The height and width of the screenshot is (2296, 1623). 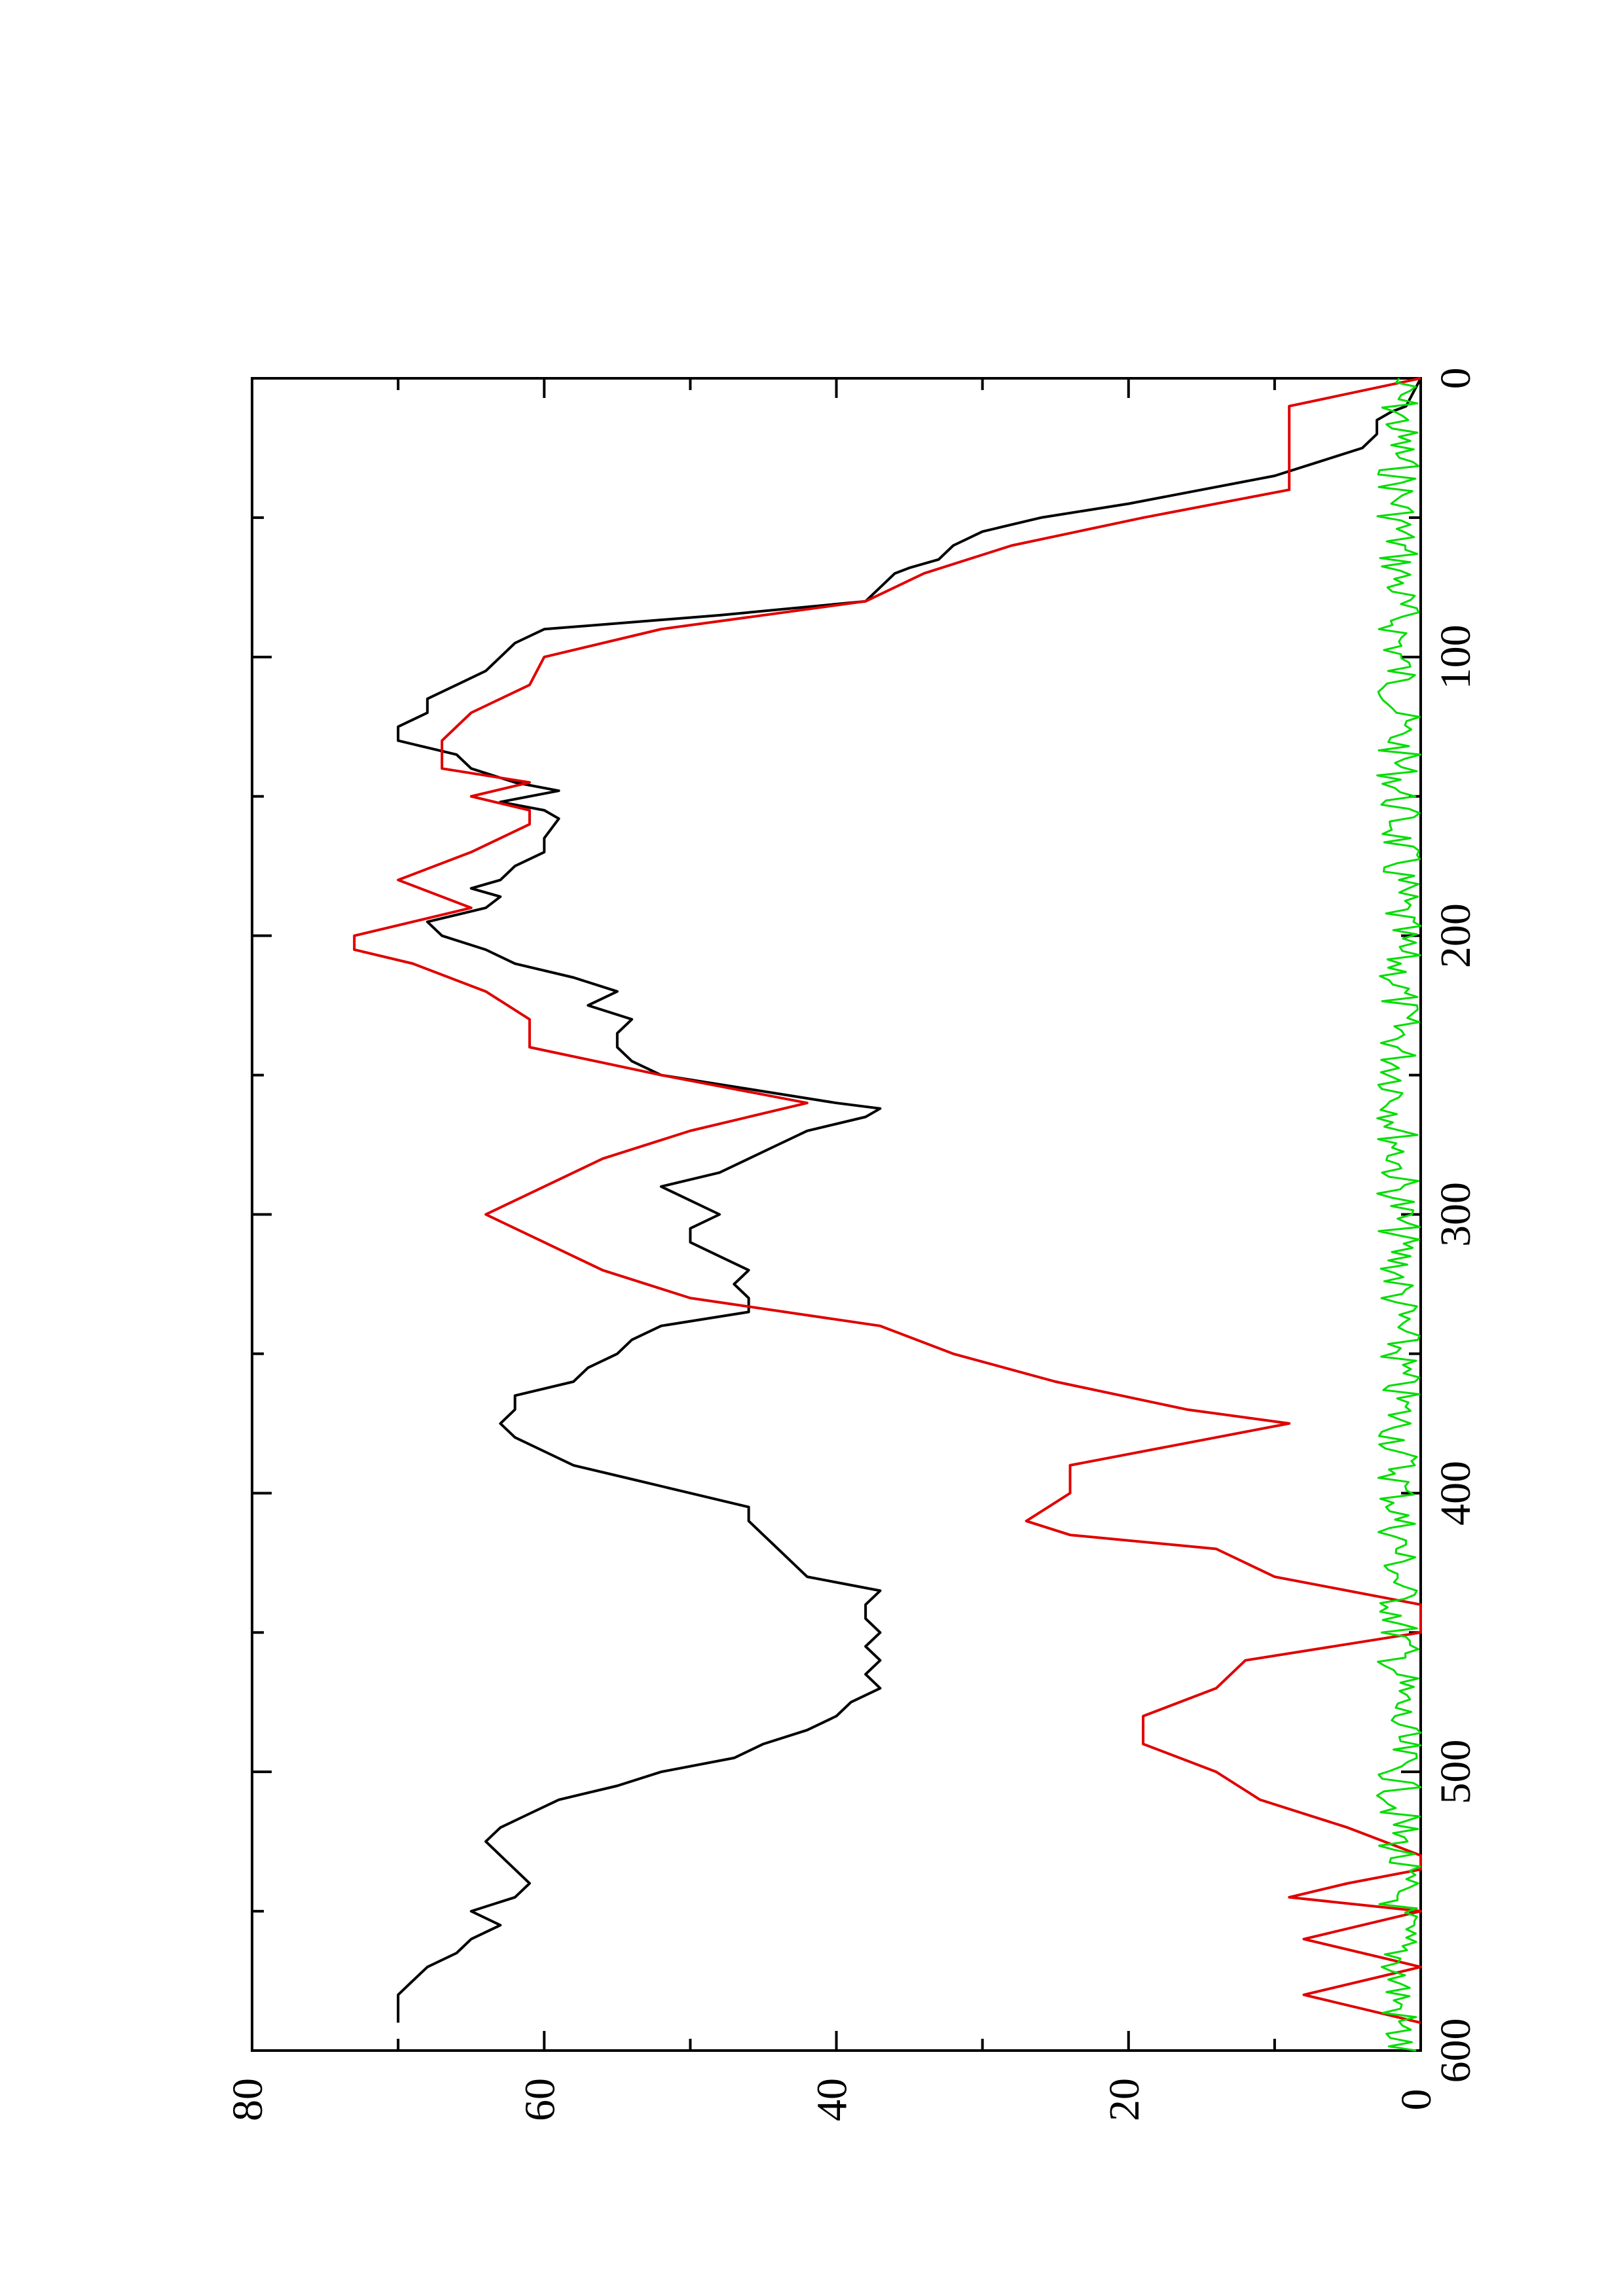 What do you see at coordinates (248, 2099) in the screenshot?
I see `y-tick-label: 80` at bounding box center [248, 2099].